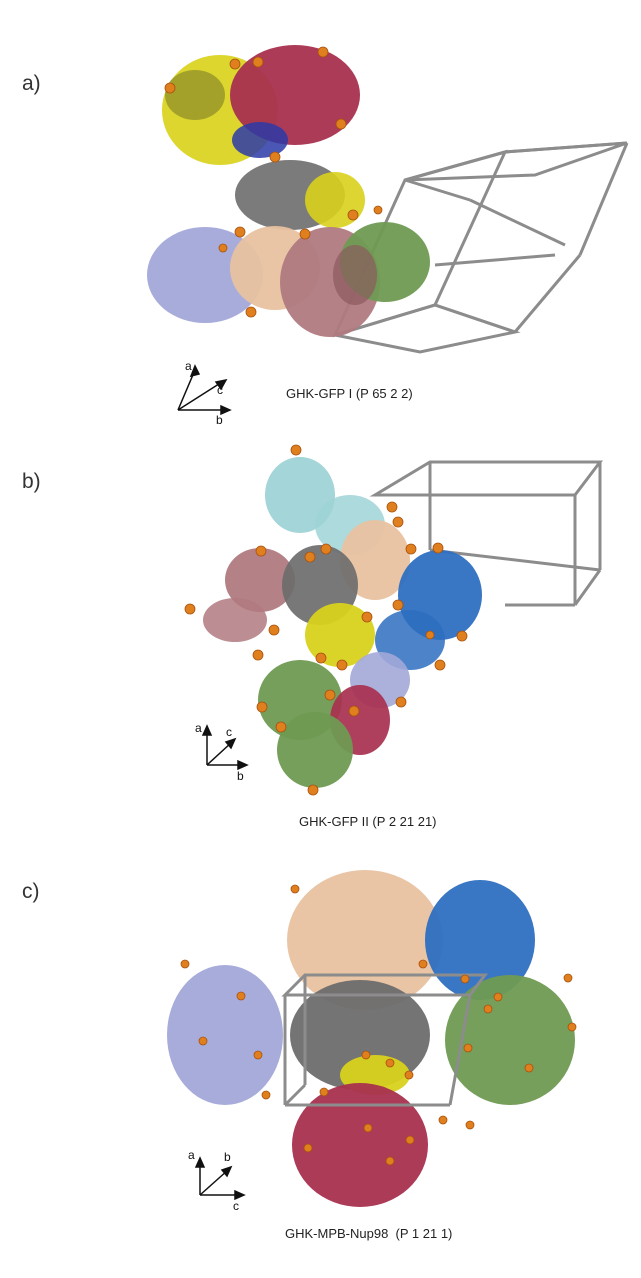  What do you see at coordinates (368, 821) in the screenshot?
I see `panel-caption: GHK-GFP II (P 2 21 21)` at bounding box center [368, 821].